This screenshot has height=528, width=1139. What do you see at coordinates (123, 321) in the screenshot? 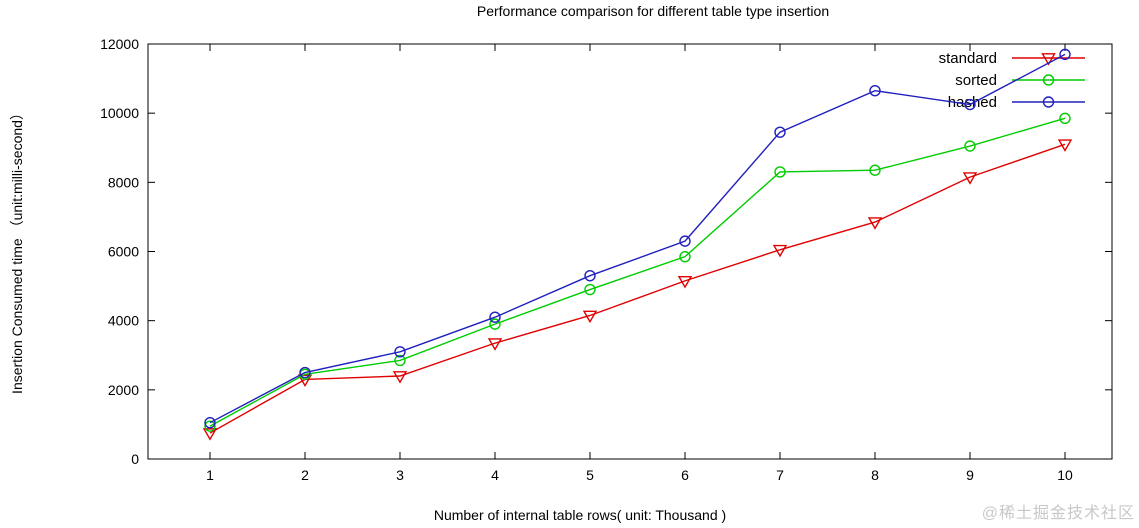
I see `y-tick-label: 4000` at bounding box center [123, 321].